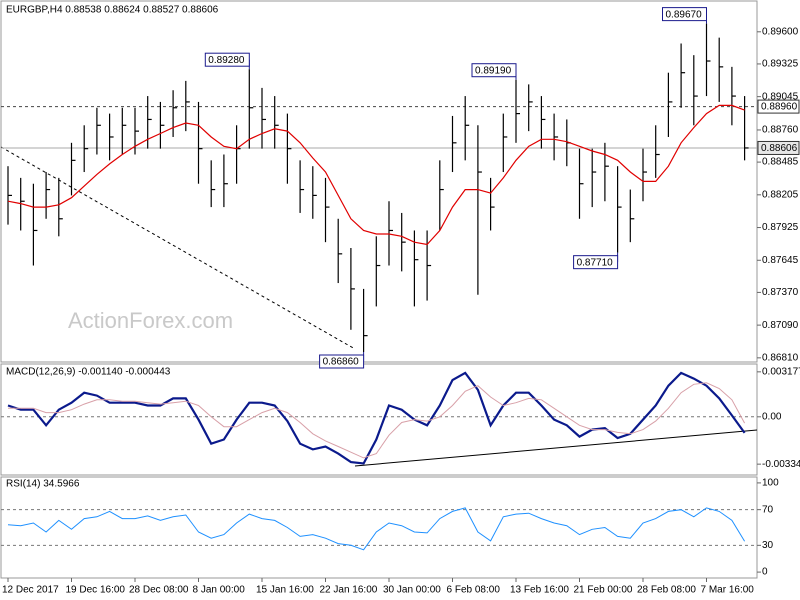  I want to click on x-tick-label: 15 Jan 16:00, so click(285, 590).